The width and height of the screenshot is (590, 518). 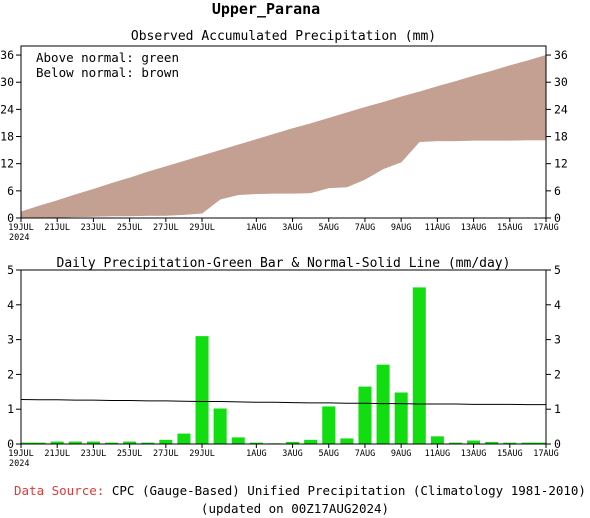 What do you see at coordinates (94, 228) in the screenshot?
I see `acc-xtick-label: 23JUL` at bounding box center [94, 228].